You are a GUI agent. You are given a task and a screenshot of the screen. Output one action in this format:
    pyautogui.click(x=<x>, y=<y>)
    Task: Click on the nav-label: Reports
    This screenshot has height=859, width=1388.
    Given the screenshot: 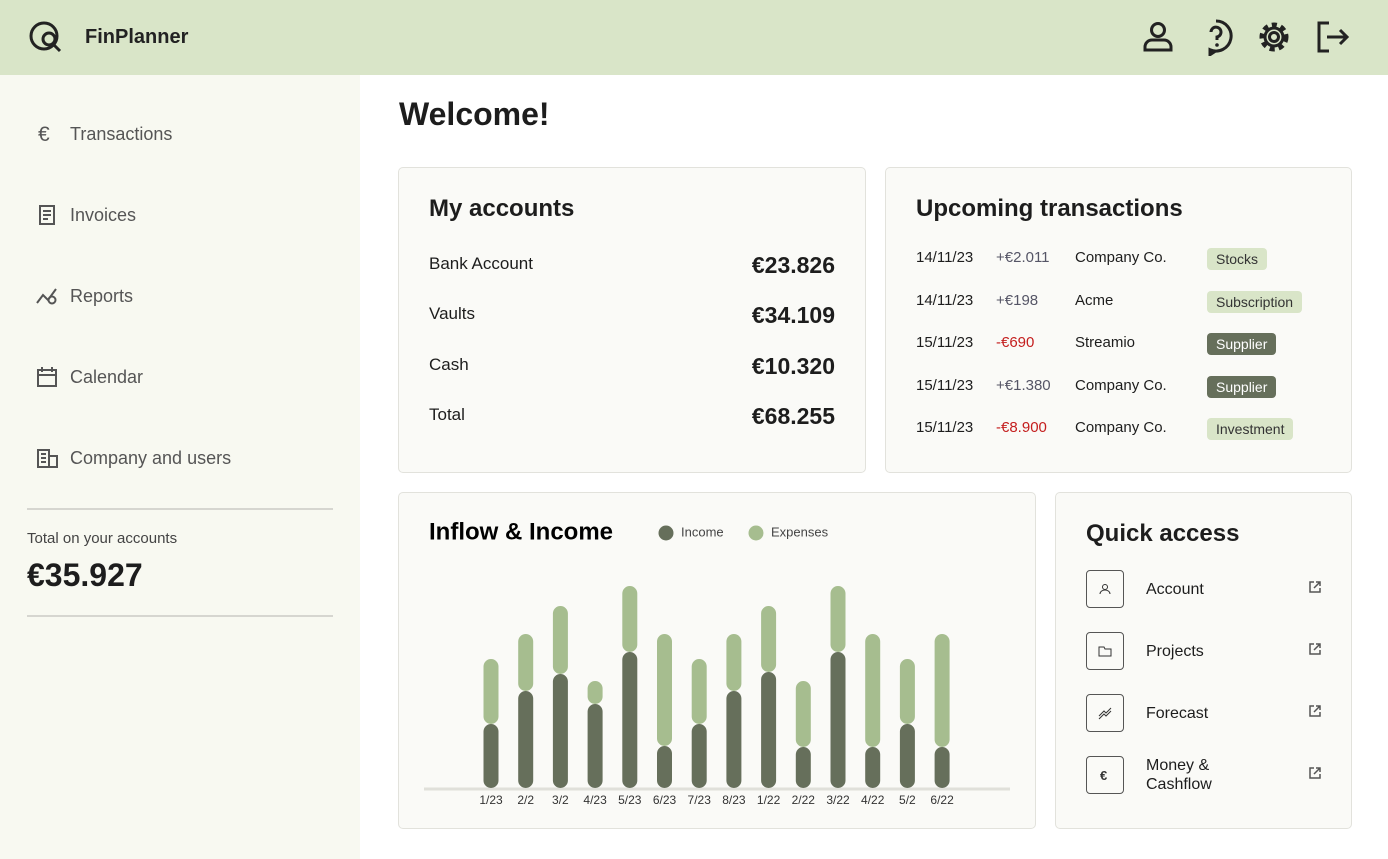 What is the action you would take?
    pyautogui.click(x=102, y=295)
    